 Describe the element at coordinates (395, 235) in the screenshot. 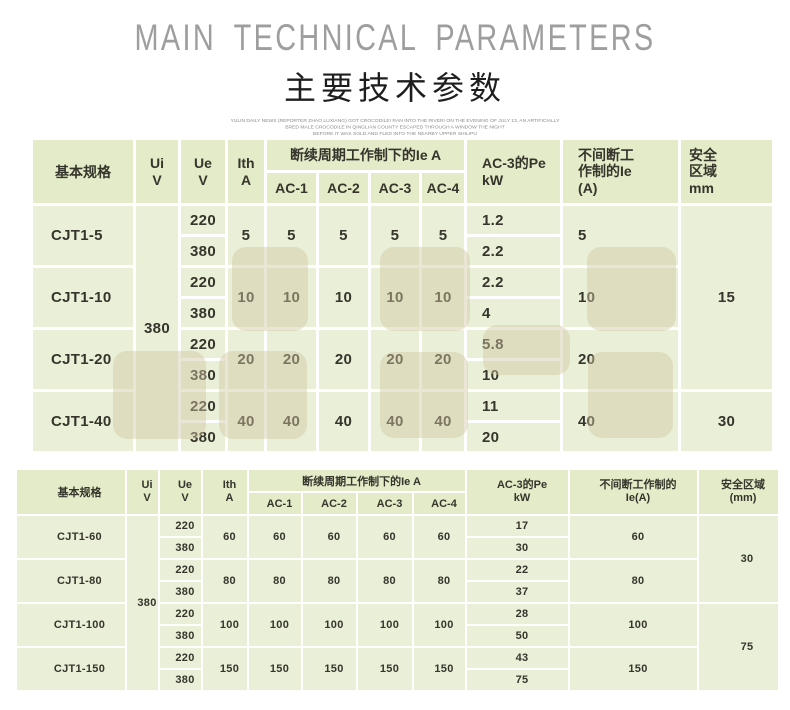

I see `cell-ac3: 5` at that location.